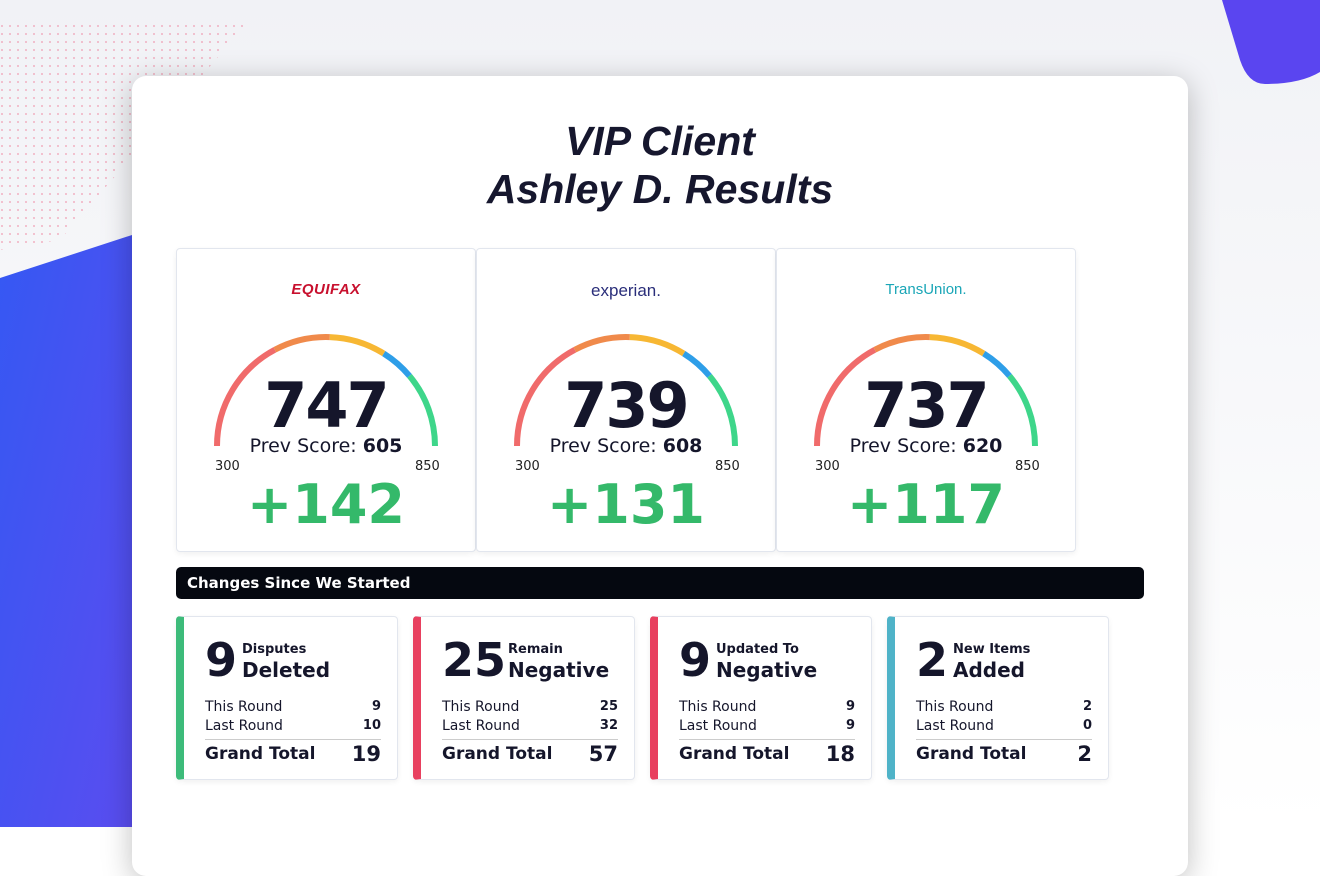 This screenshot has height=876, width=1320. What do you see at coordinates (326, 289) in the screenshot?
I see `bureau-logo: EQUIFAX` at bounding box center [326, 289].